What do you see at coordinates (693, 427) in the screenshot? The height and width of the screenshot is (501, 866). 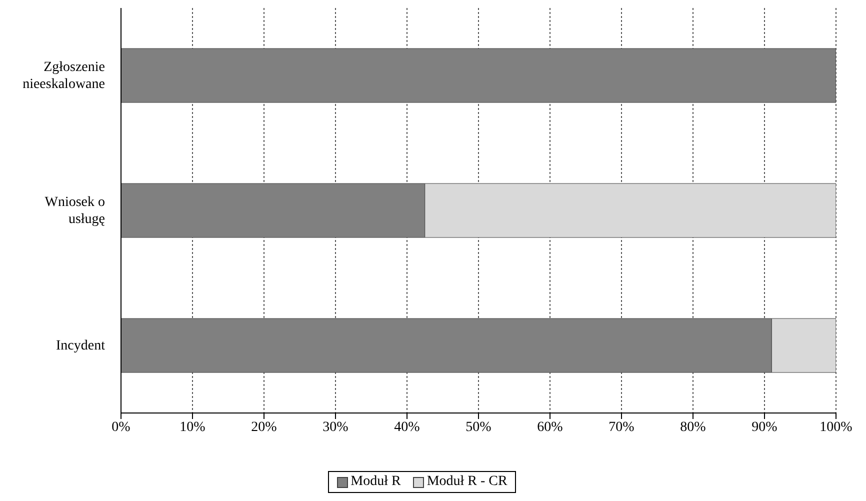 I see `x-tick-label: 80%` at bounding box center [693, 427].